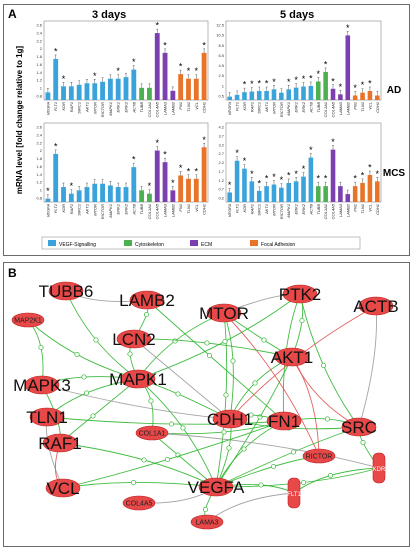 Image resolution: width=413 pixels, height=550 pixels. I want to click on y-tick-label: 0.8, so click(39, 198).